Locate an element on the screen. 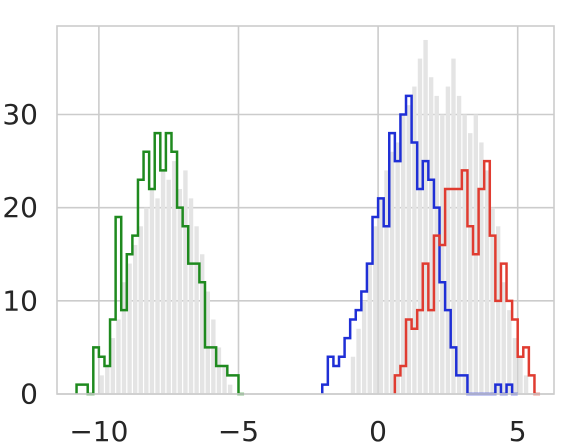  y-tick-label-0: 0 is located at coordinates (29, 394).